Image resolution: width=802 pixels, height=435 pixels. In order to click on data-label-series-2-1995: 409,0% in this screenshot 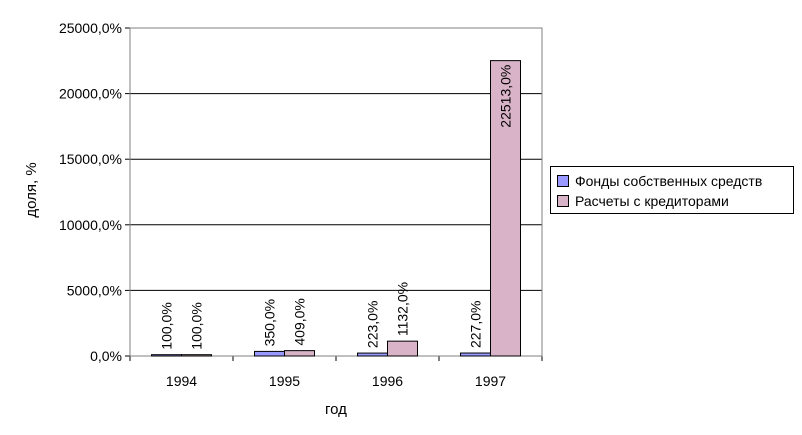, I will do `click(300, 321)`.